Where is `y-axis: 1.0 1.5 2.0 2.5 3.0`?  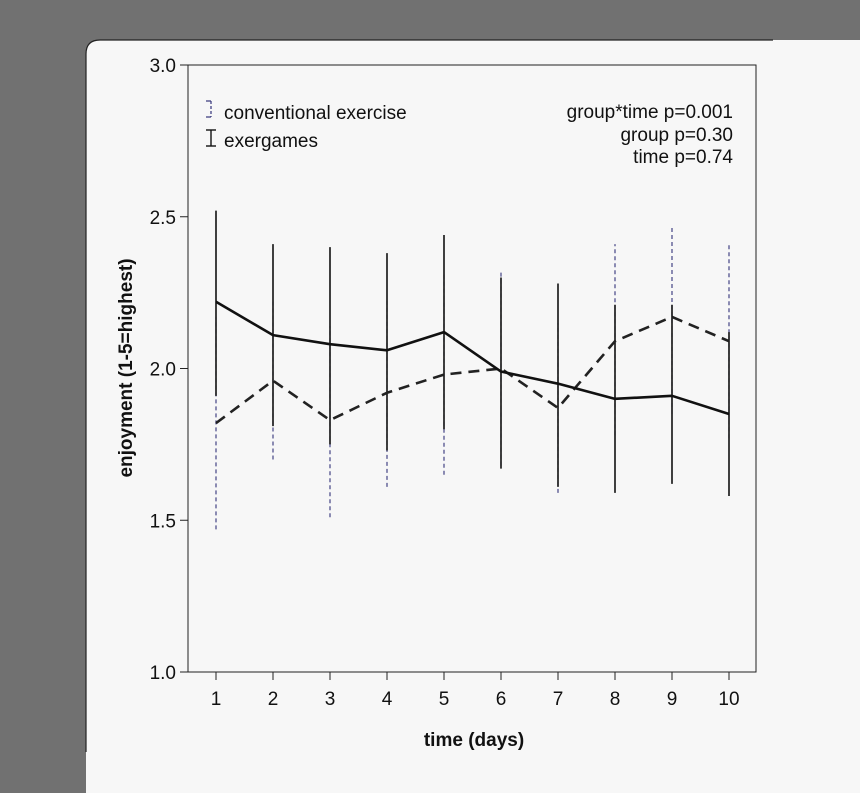
y-axis: 1.0 1.5 2.0 2.5 3.0 is located at coordinates (169, 370).